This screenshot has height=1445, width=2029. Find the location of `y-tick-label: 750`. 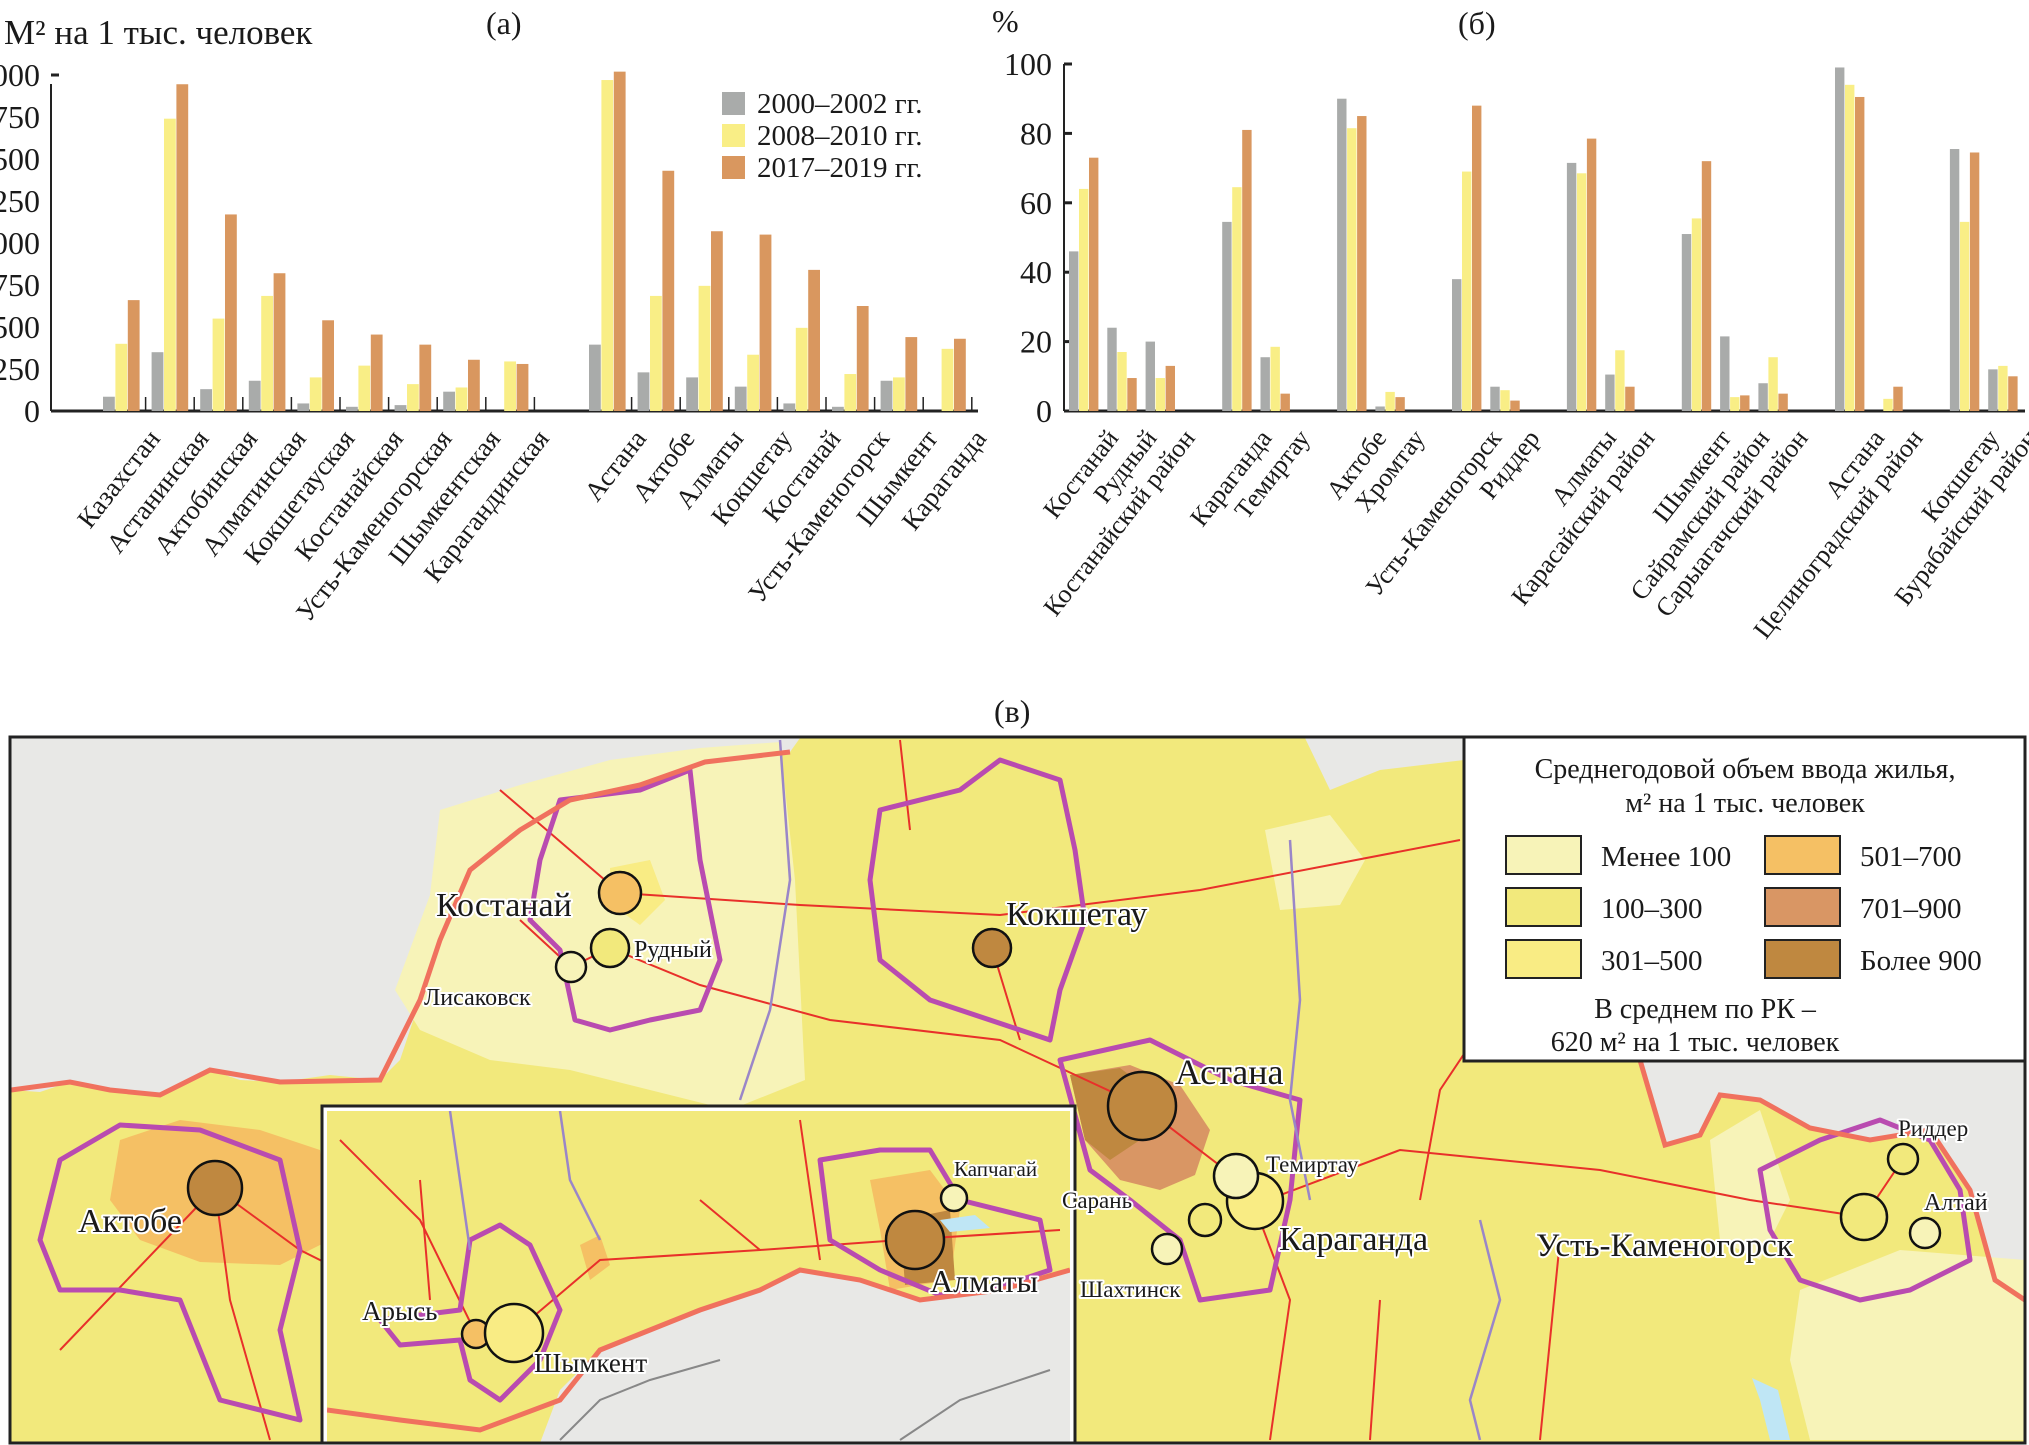

y-tick-label: 750 is located at coordinates (20, 285).